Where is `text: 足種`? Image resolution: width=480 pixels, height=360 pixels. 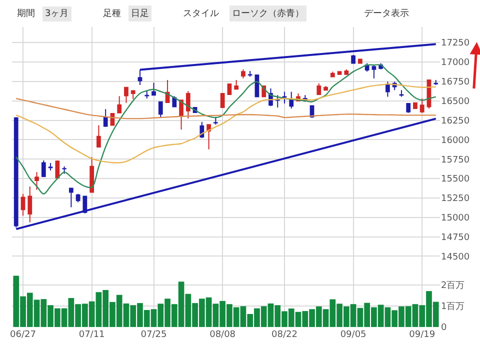
text: 足種 is located at coordinates (112, 13).